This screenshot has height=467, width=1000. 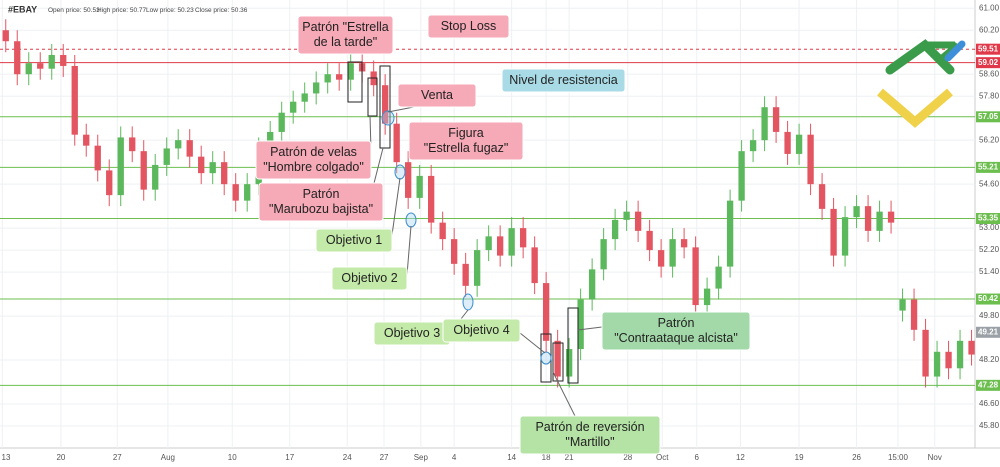 What do you see at coordinates (345, 27) in the screenshot?
I see `annotation-text: Patrón "Estrella` at bounding box center [345, 27].